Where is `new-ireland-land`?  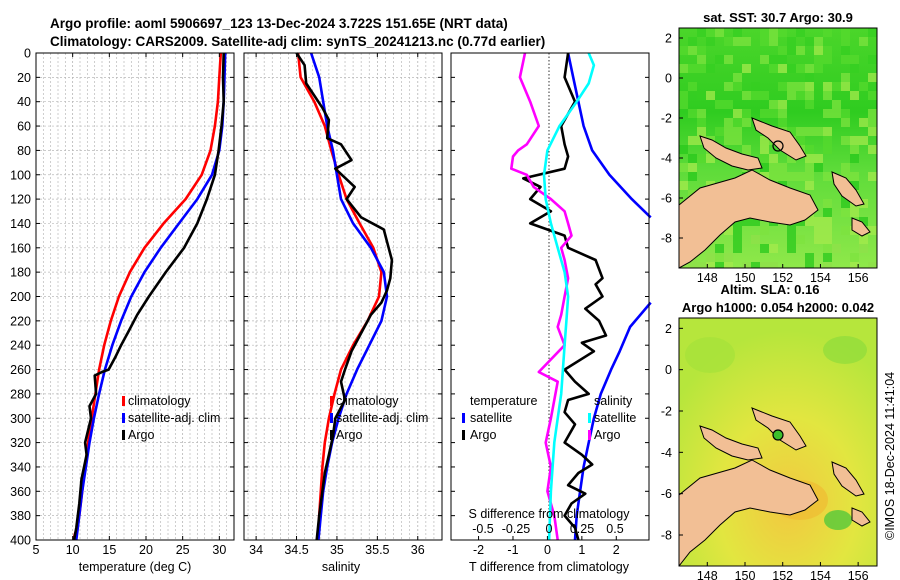
new-ireland-land is located at coordinates (779, 139).